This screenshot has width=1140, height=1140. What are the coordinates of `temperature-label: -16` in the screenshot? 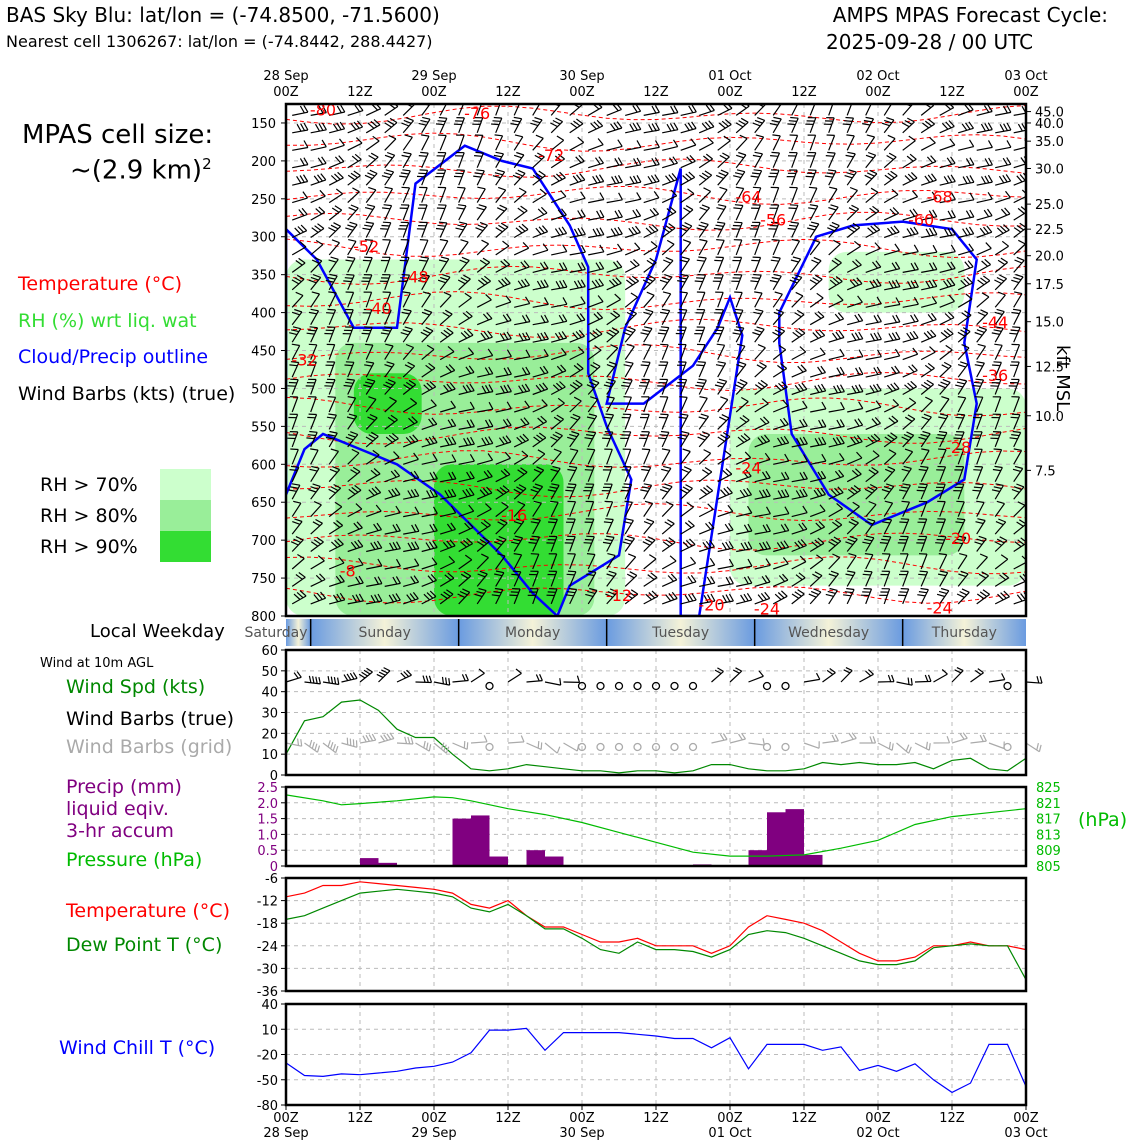 It's located at (514, 515).